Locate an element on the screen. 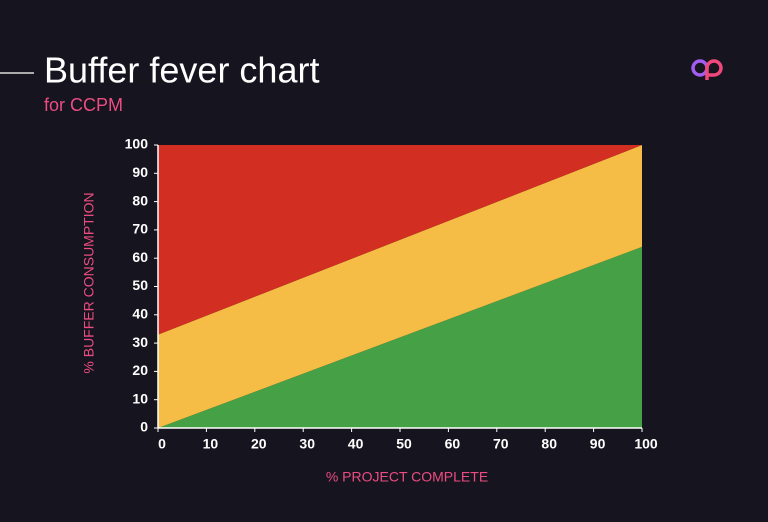 The image size is (768, 522). y-tick-label: 20 is located at coordinates (140, 370).